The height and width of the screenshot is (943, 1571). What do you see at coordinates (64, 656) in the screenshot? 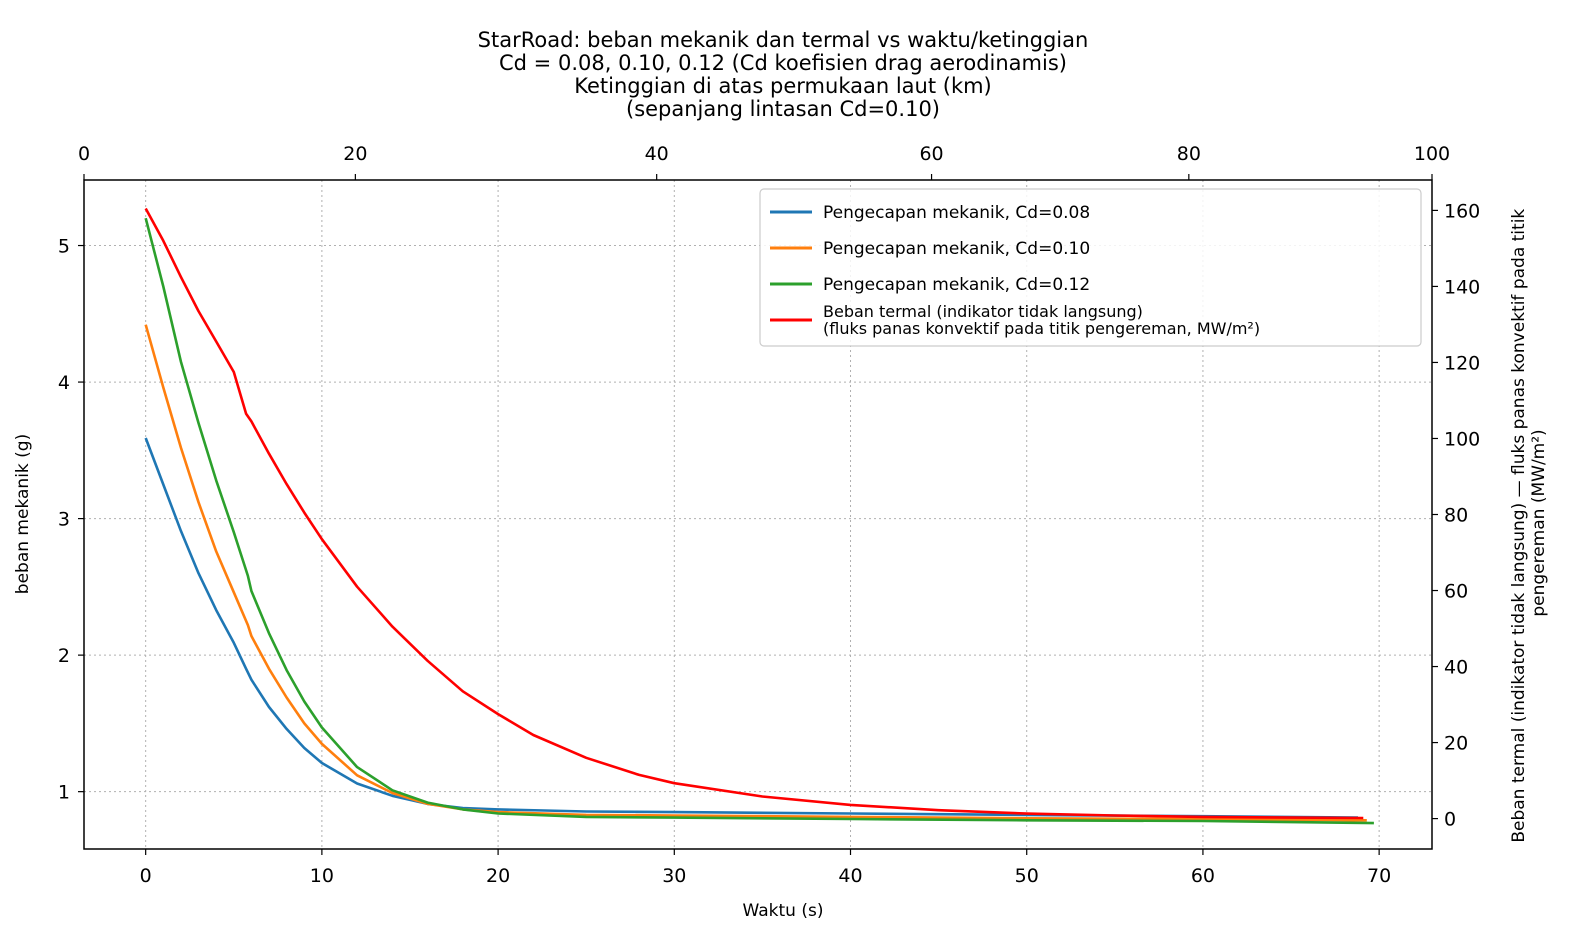
I see `y-tick-label: 2` at bounding box center [64, 656].